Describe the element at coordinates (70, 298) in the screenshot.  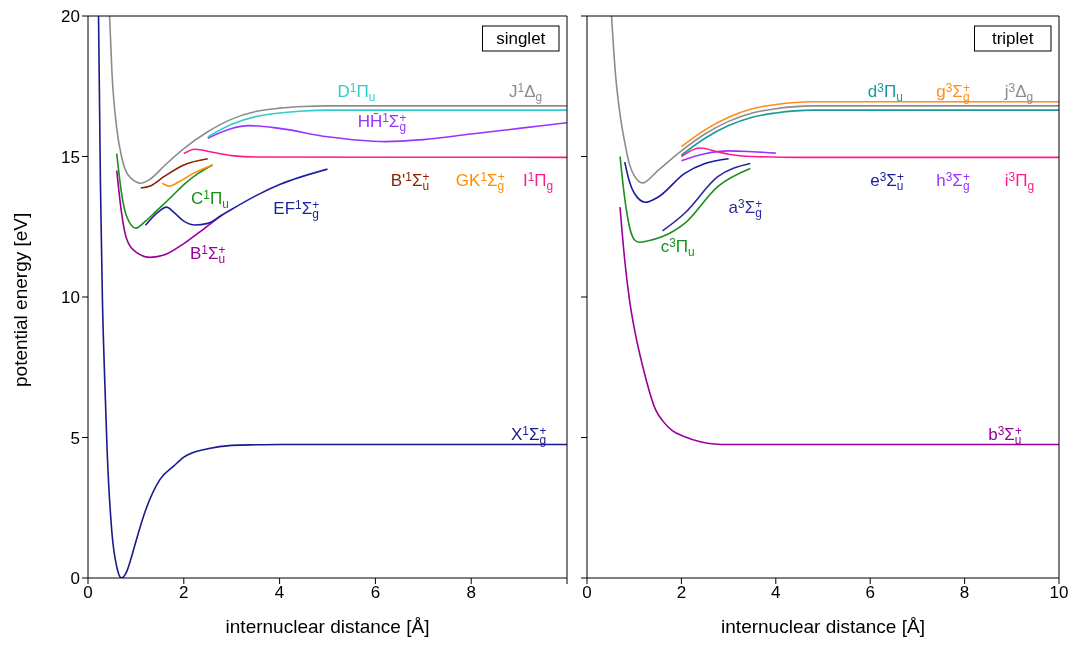
I see `y-tick-label: 10` at that location.